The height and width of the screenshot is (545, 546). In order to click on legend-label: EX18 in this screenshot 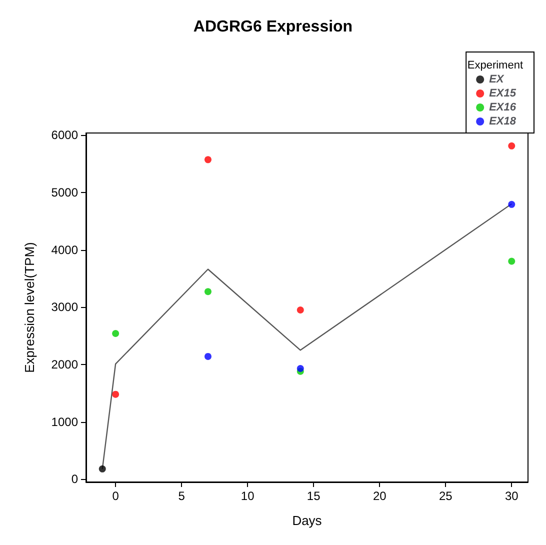, I will do `click(503, 122)`.